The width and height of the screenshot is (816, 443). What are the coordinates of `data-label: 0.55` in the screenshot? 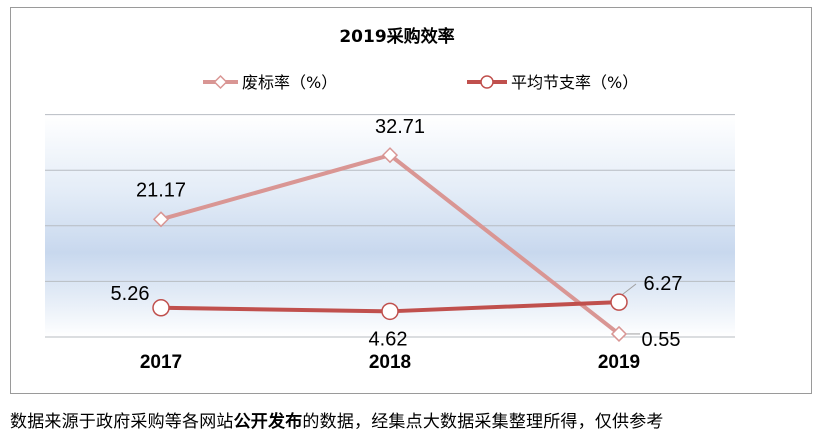 It's located at (661, 340).